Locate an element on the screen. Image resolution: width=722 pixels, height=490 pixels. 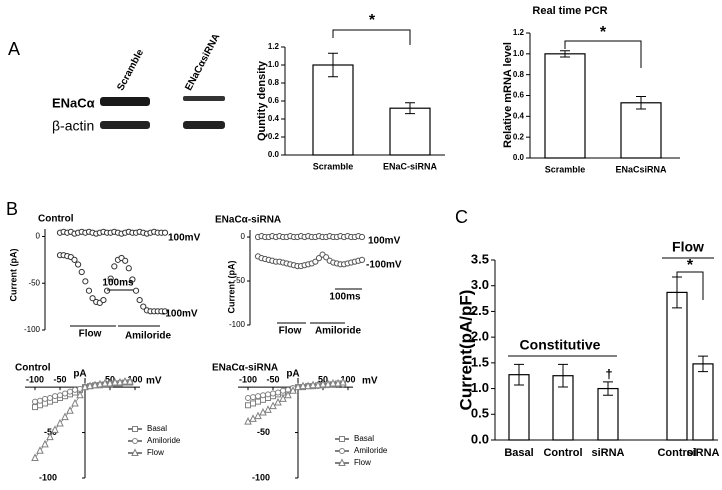
x-tick-label: ENaCsiRNA is located at coordinates (641, 169).